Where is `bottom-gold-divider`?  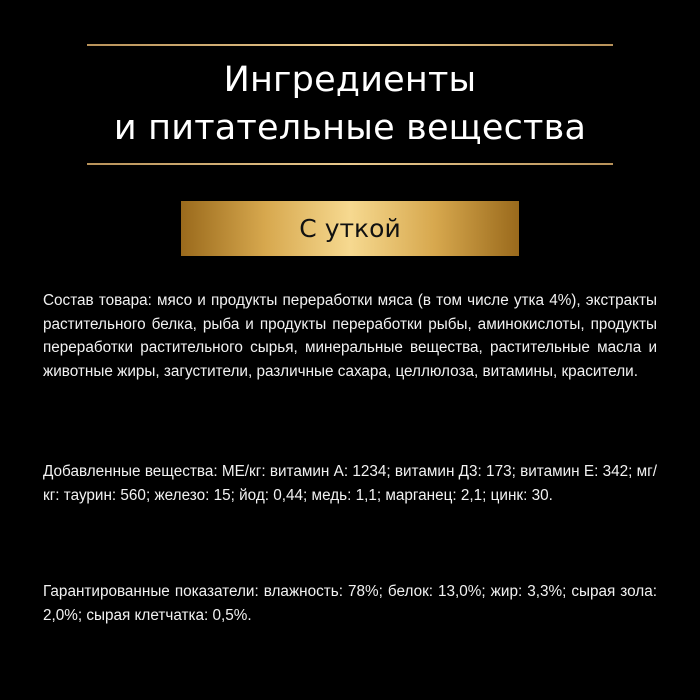 bottom-gold-divider is located at coordinates (350, 164).